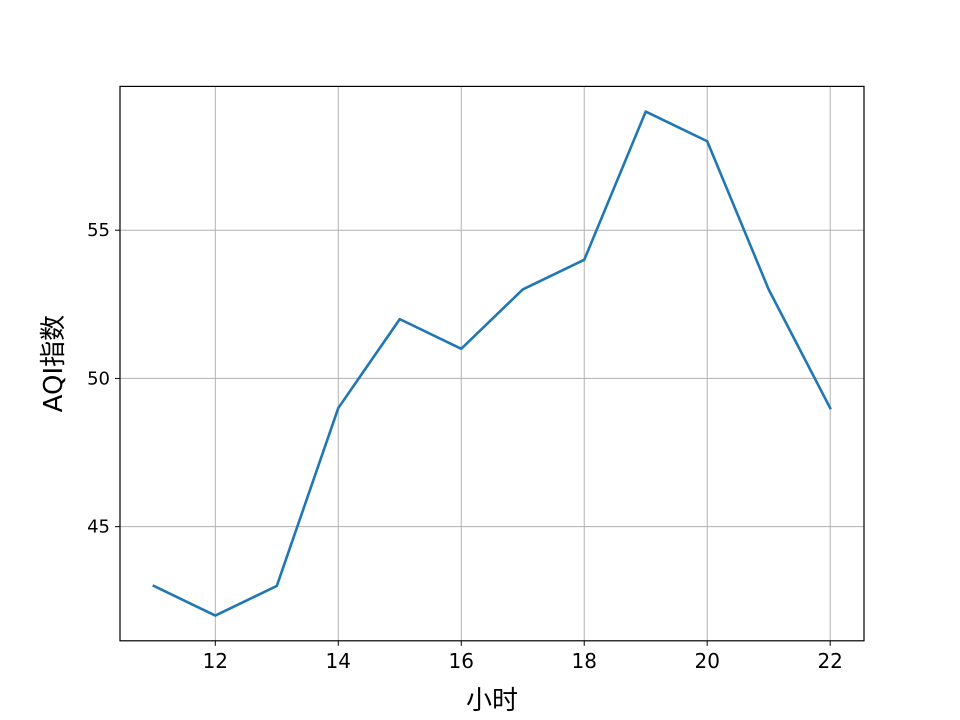  I want to click on y-axis-ticks: 45 50 55, so click(103, 379).